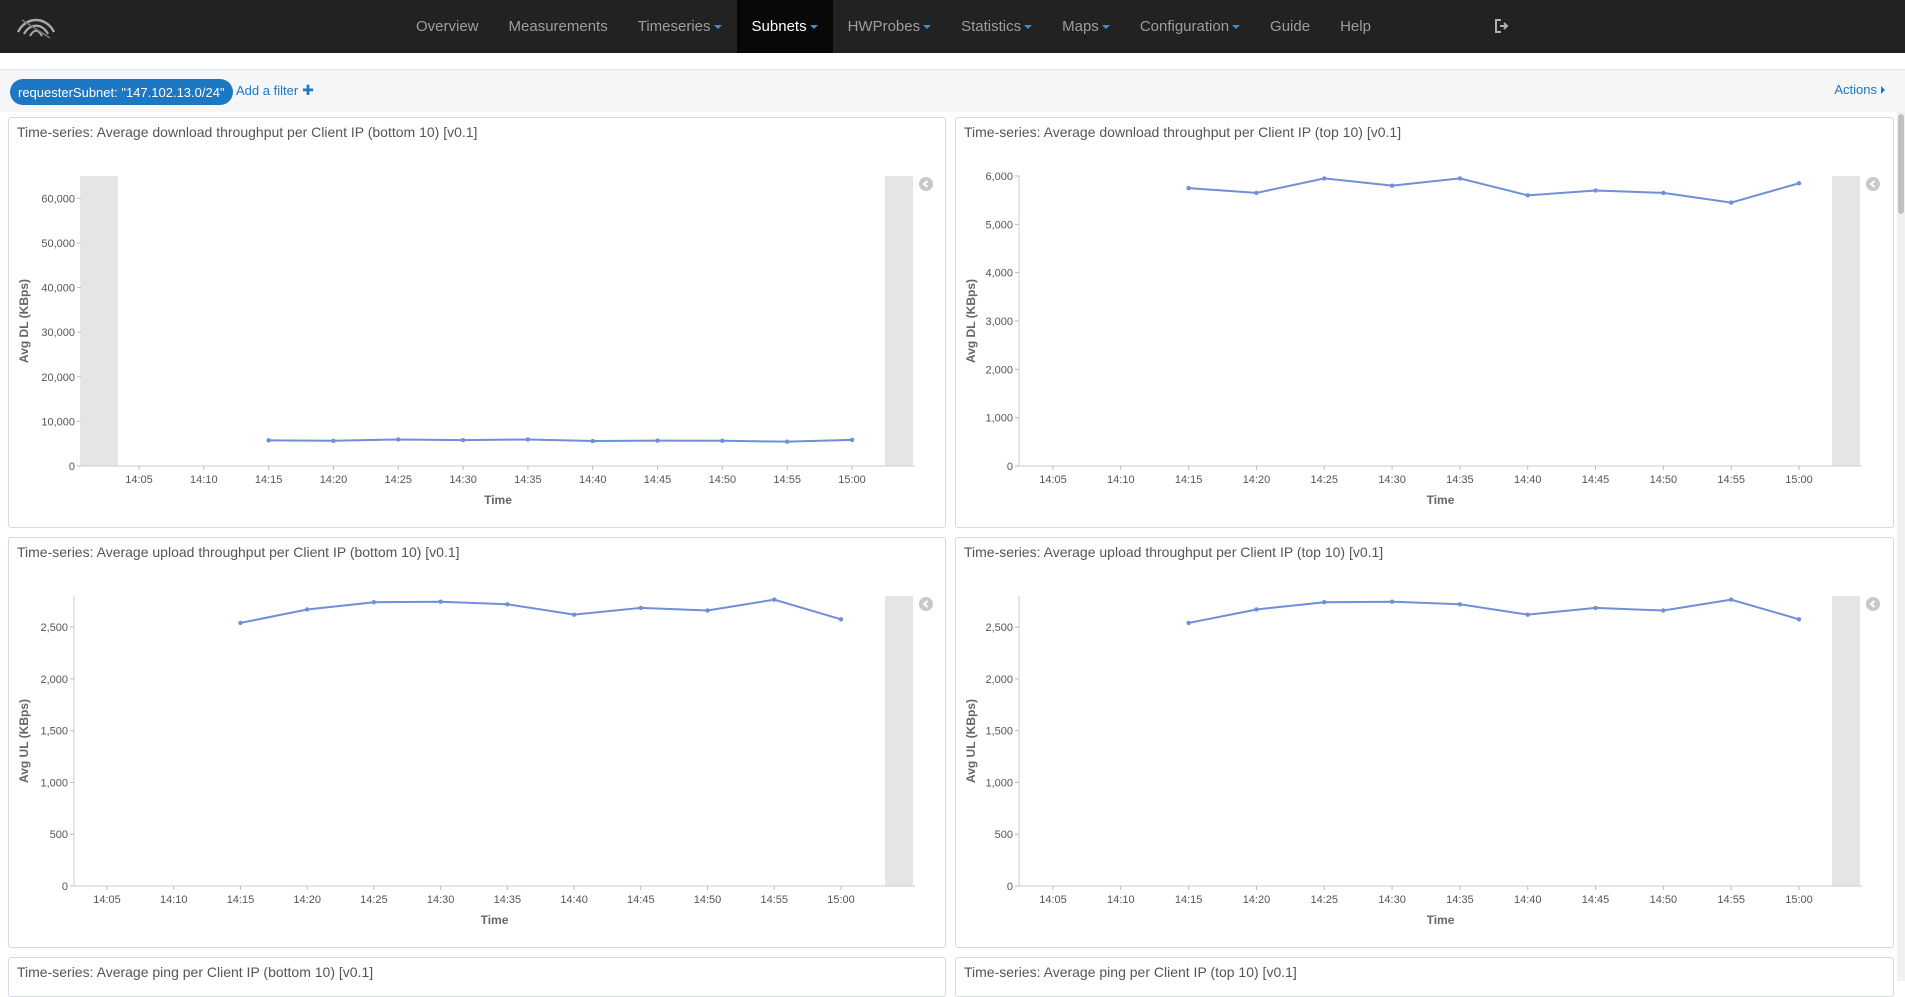  I want to click on nav-item-guide: Guide, so click(1290, 26).